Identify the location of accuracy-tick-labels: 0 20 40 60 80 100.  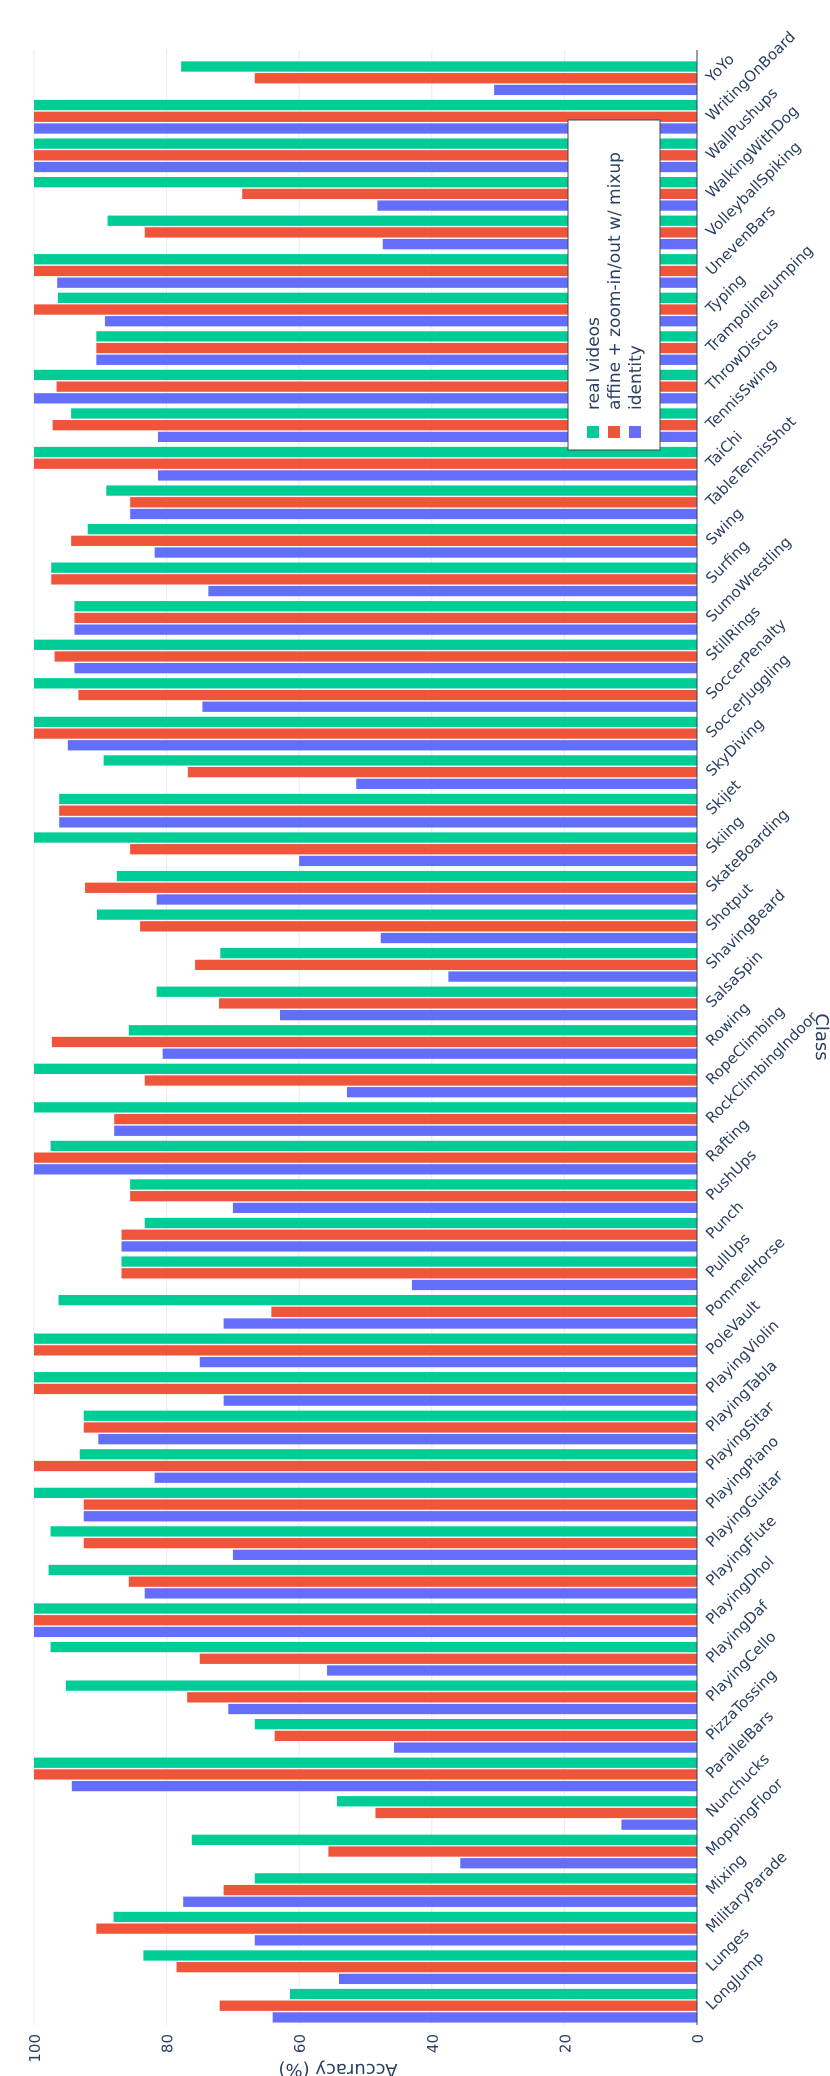
(366, 2048).